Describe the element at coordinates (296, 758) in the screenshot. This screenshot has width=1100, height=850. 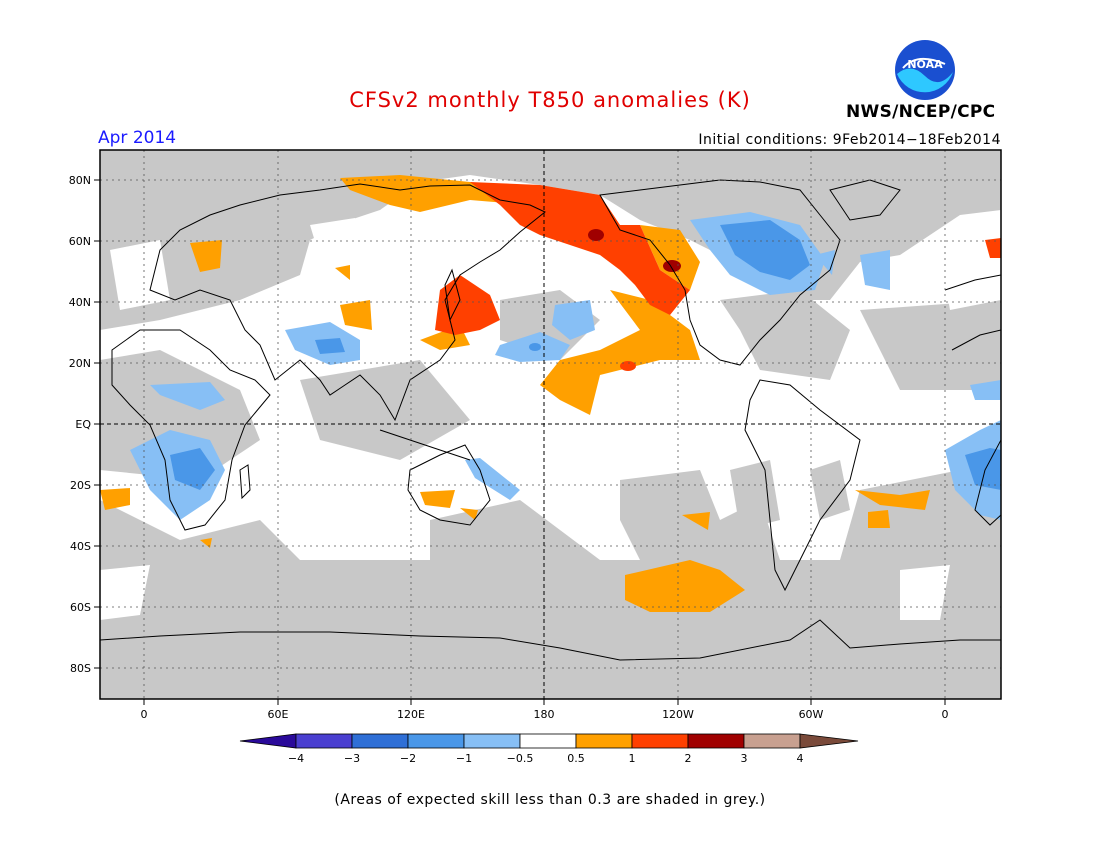
I see `colorbar-label: −4` at that location.